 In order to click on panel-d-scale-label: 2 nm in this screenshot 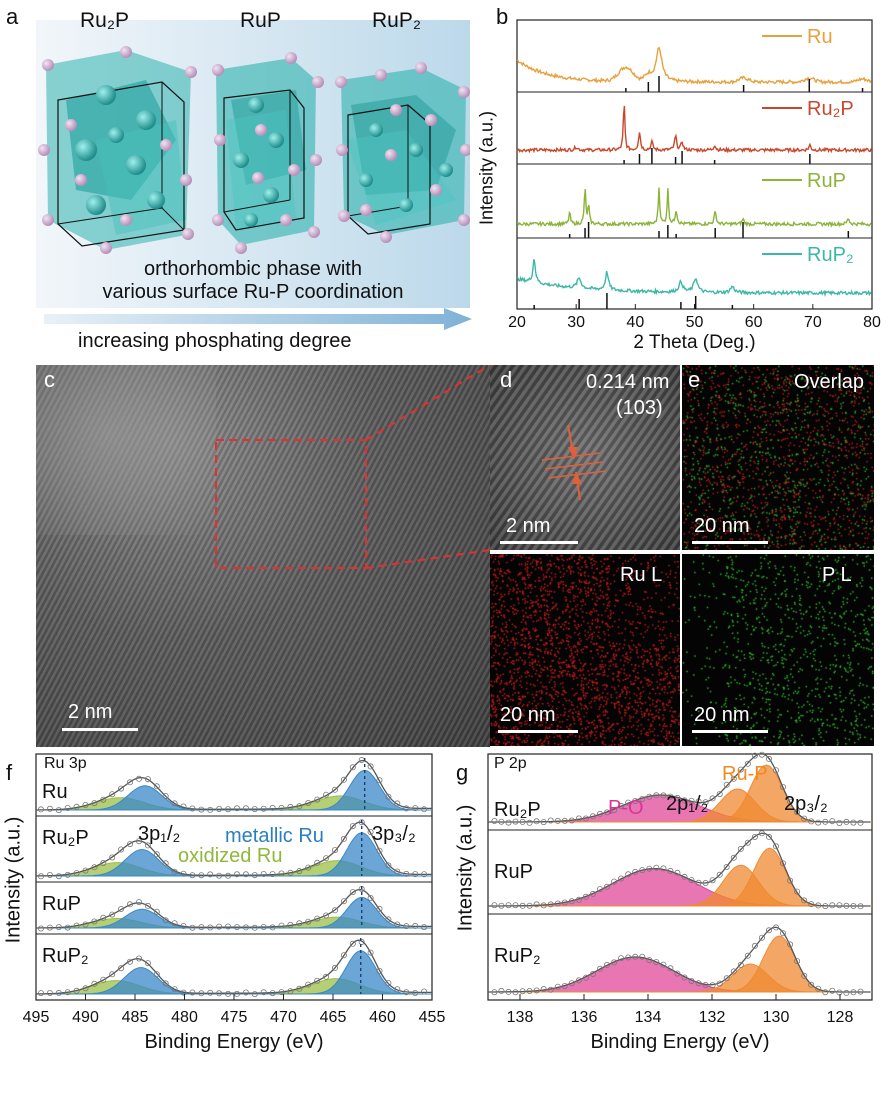, I will do `click(528, 526)`.